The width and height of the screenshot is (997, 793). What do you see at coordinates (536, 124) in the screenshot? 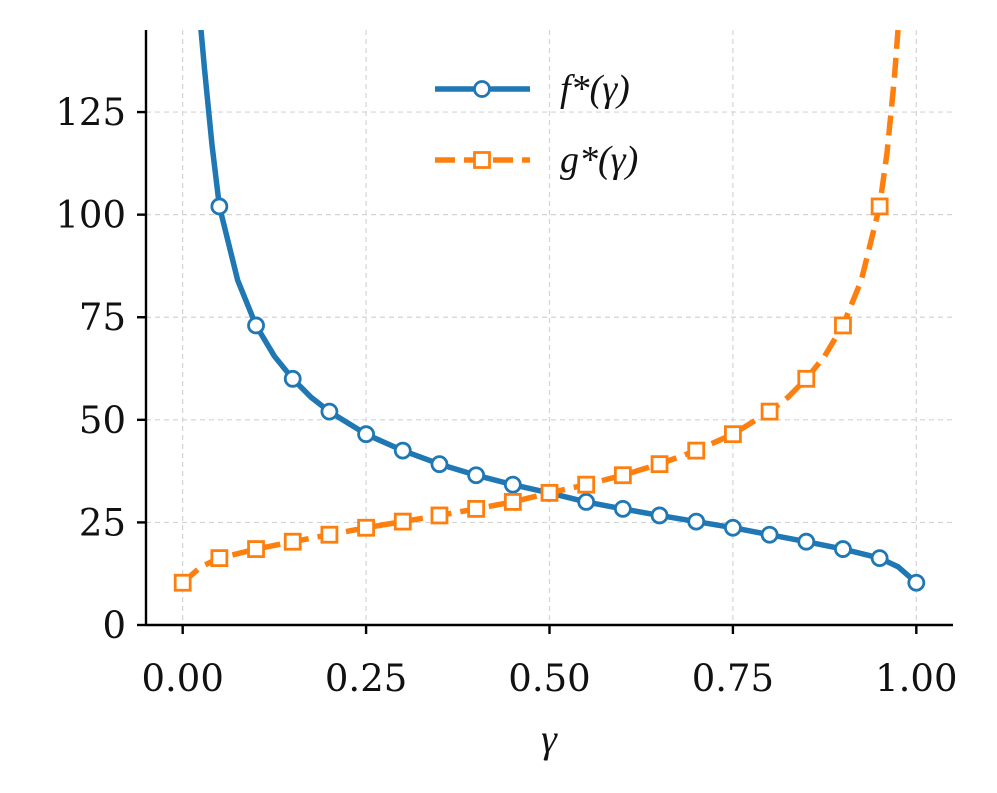
I see `legend: f*(γ) g*(γ)` at bounding box center [536, 124].